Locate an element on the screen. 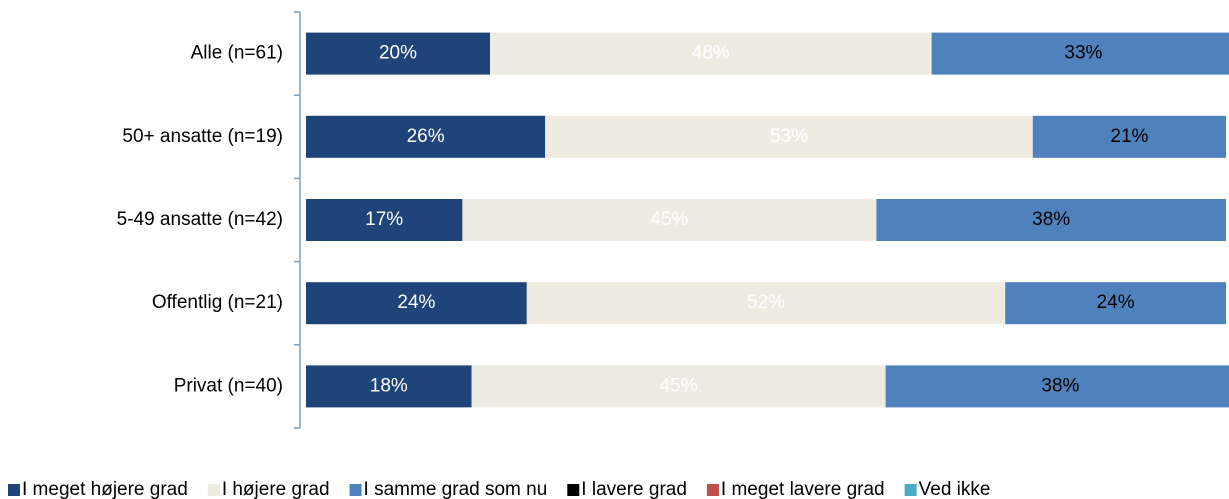 This screenshot has width=1229, height=499. legend-label: I meget højere grad is located at coordinates (105, 489).